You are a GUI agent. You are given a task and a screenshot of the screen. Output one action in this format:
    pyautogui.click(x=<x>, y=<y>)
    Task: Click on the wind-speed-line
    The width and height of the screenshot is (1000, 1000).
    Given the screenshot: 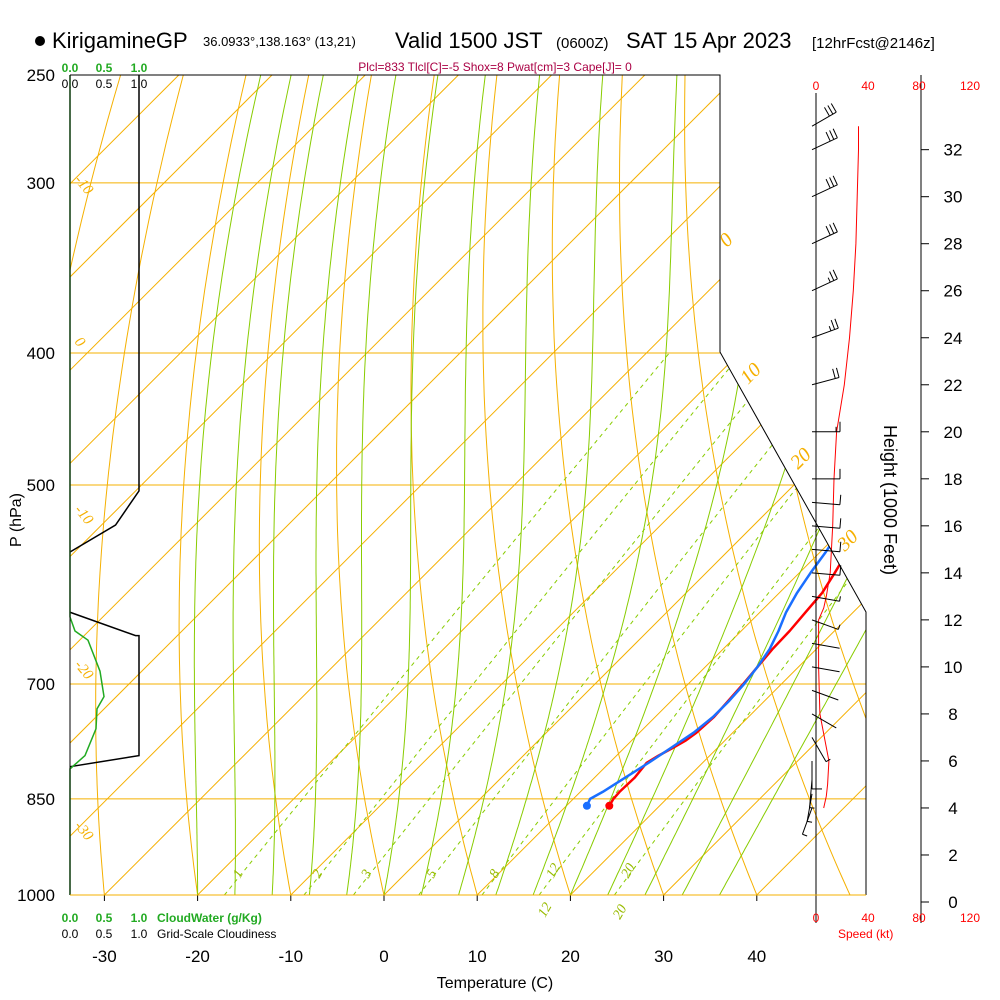 What is the action you would take?
    pyautogui.click(x=838, y=467)
    